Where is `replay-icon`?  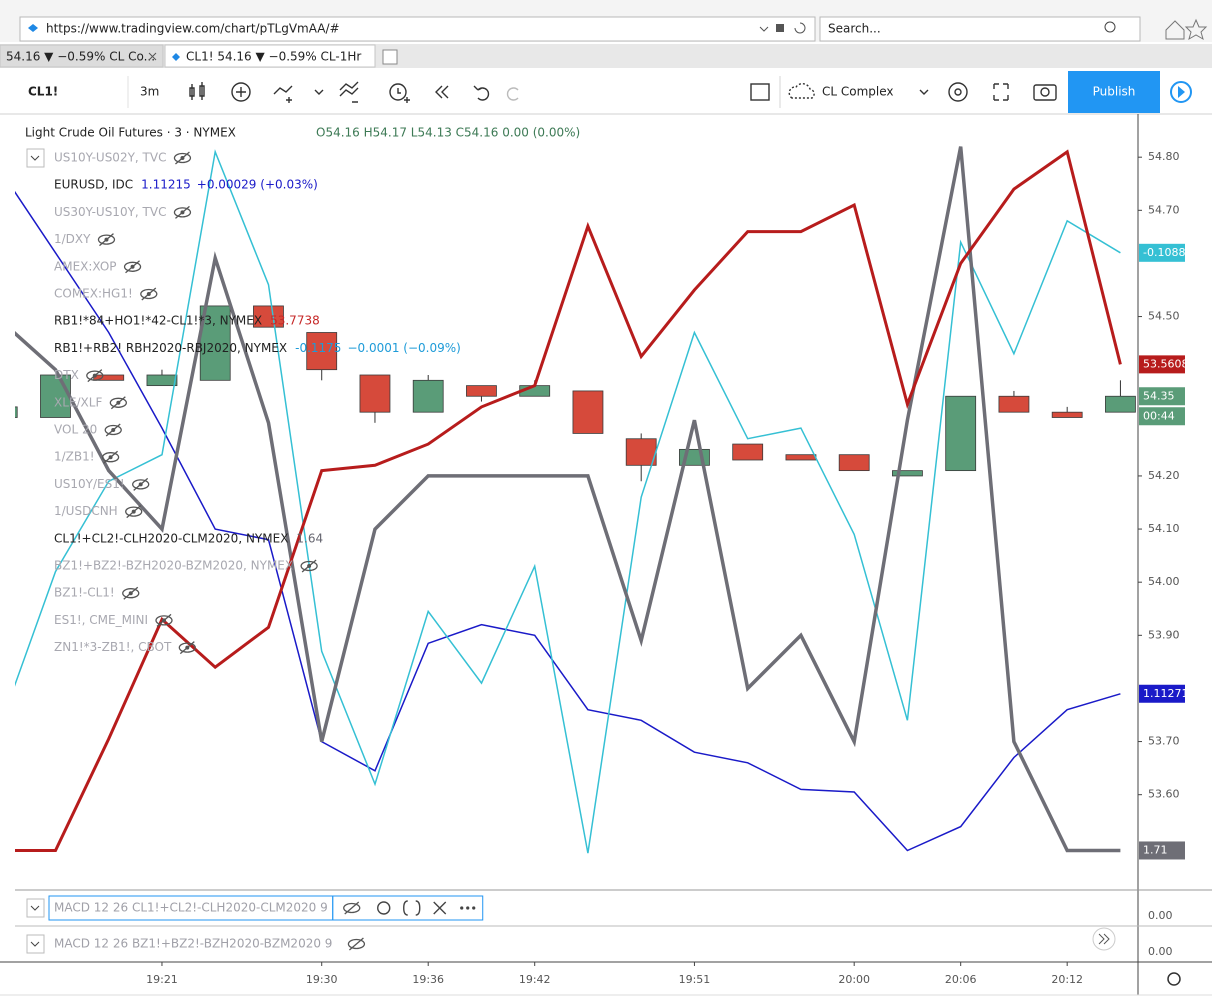
replay-icon is located at coordinates (442, 92).